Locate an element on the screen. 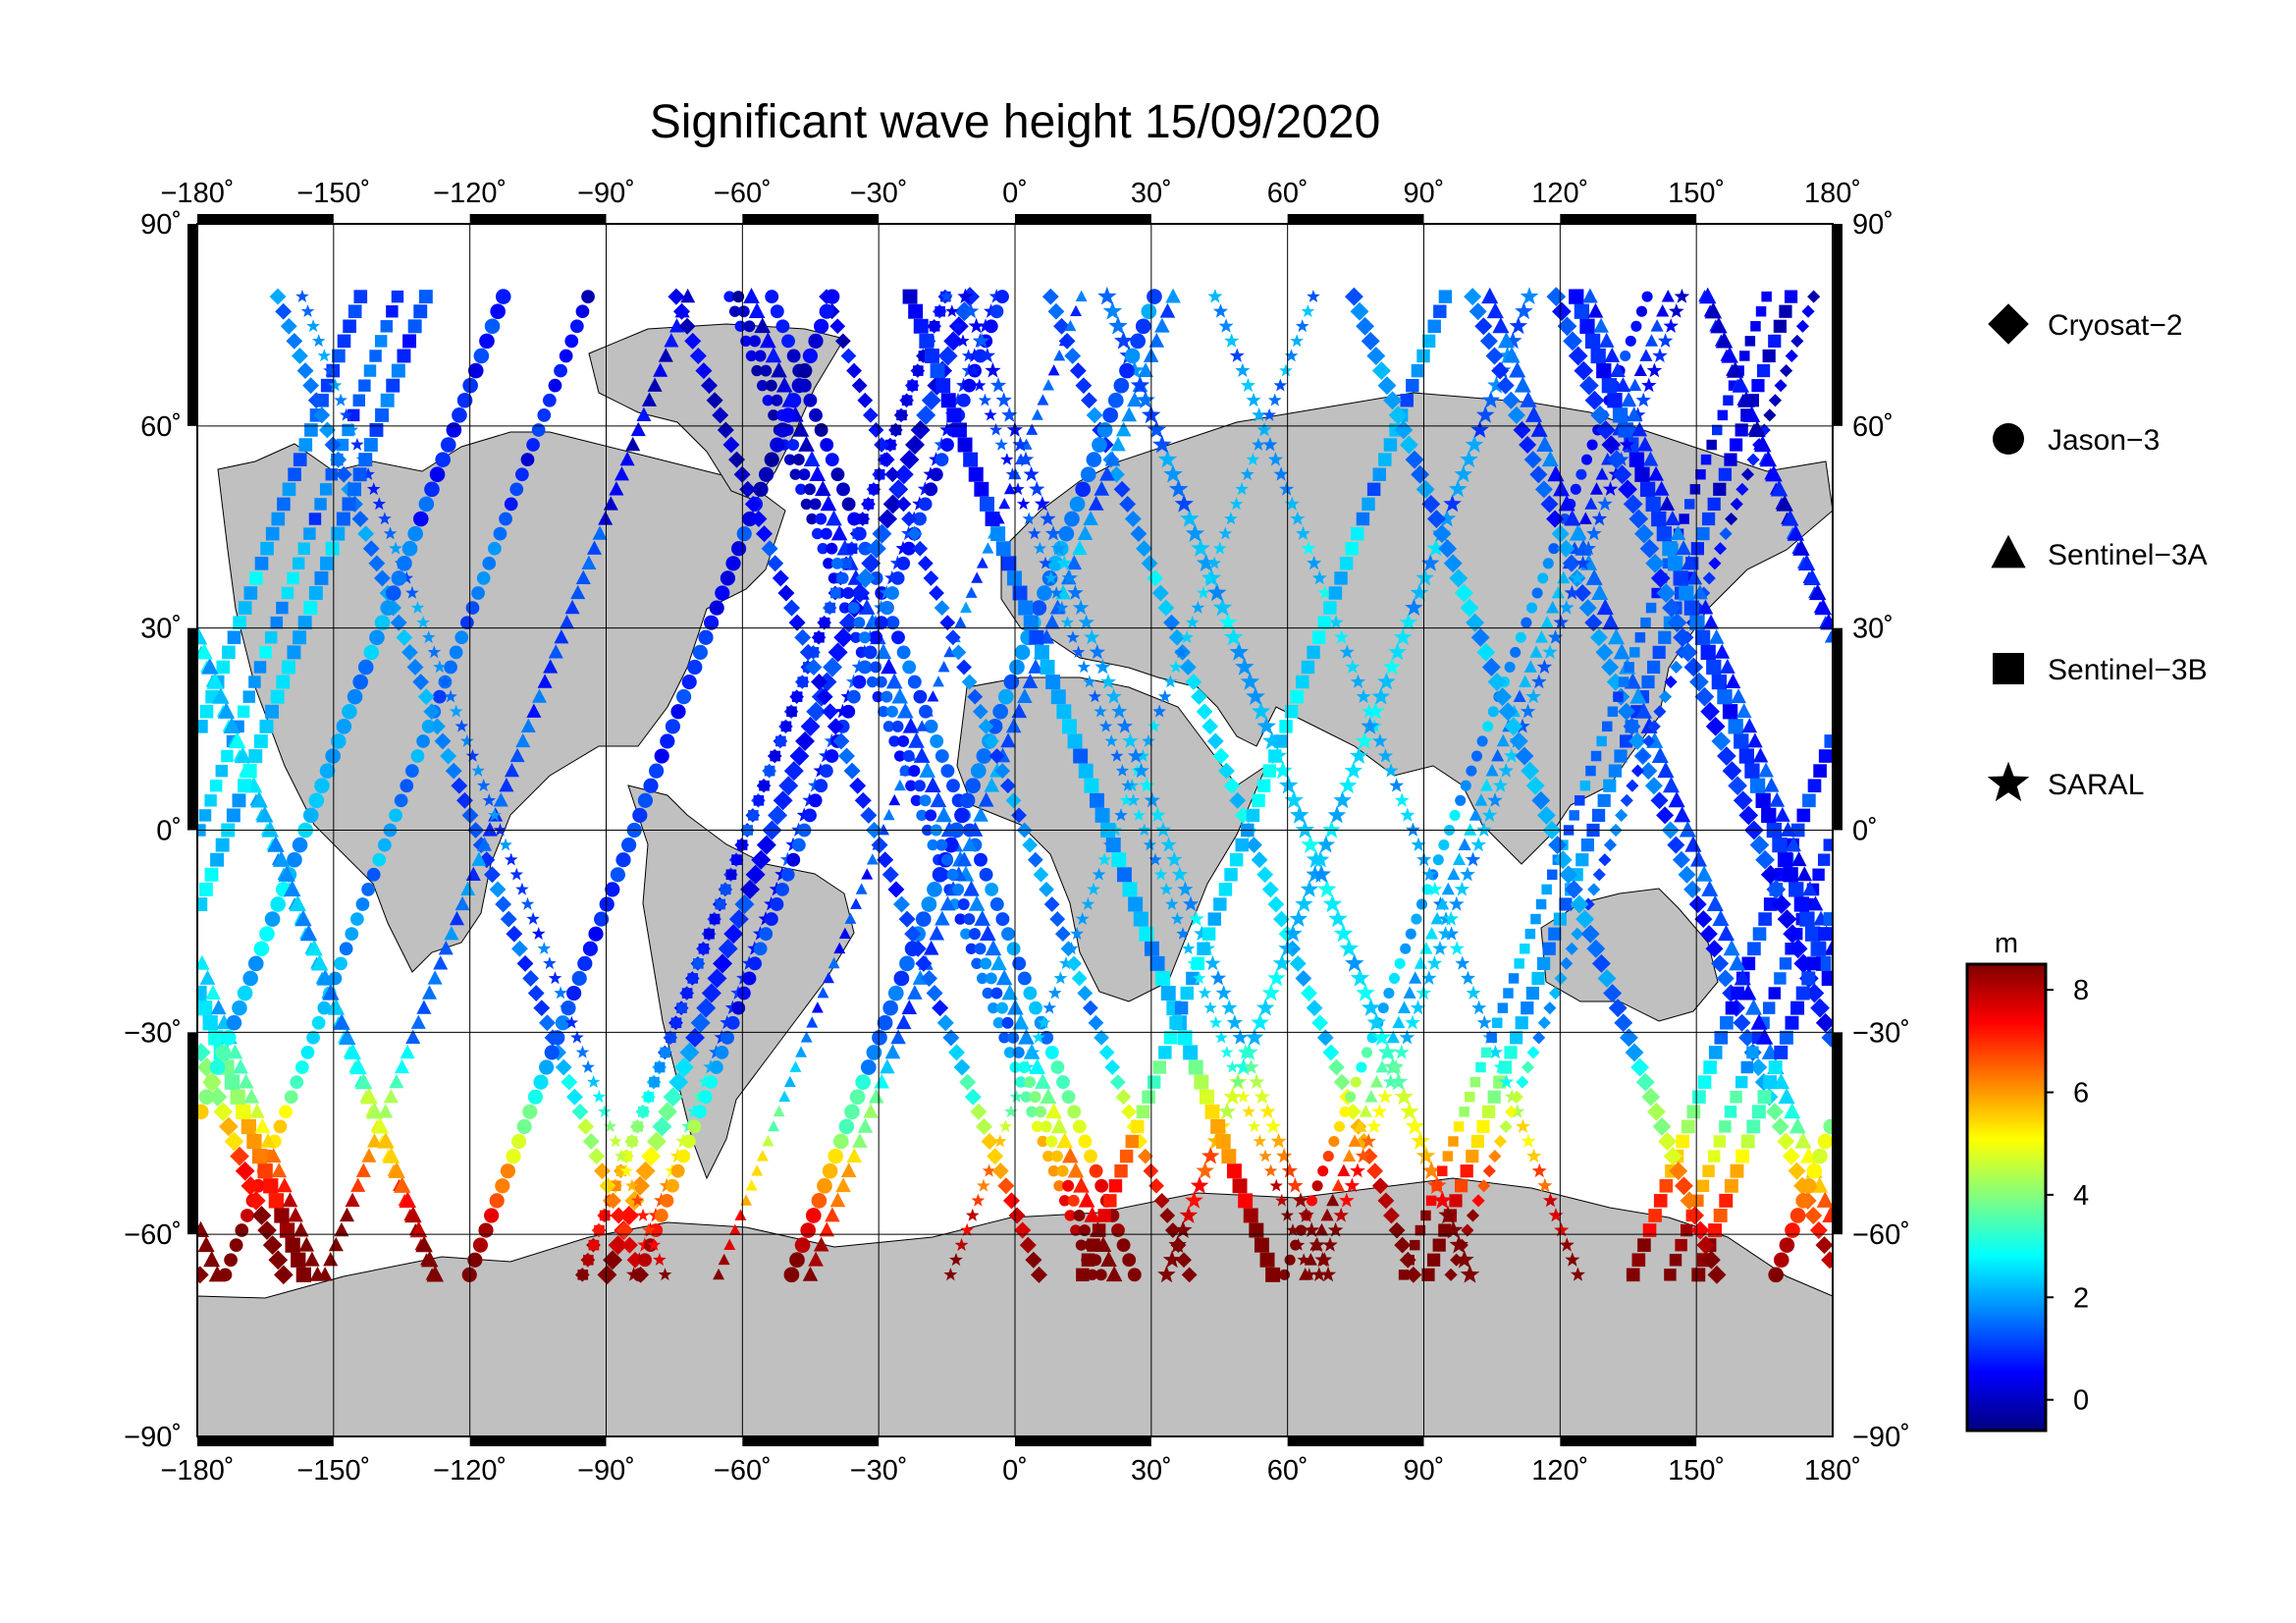 Image resolution: width=2296 pixels, height=1623 pixels. lon-tick-label: −150˚ is located at coordinates (333, 194).